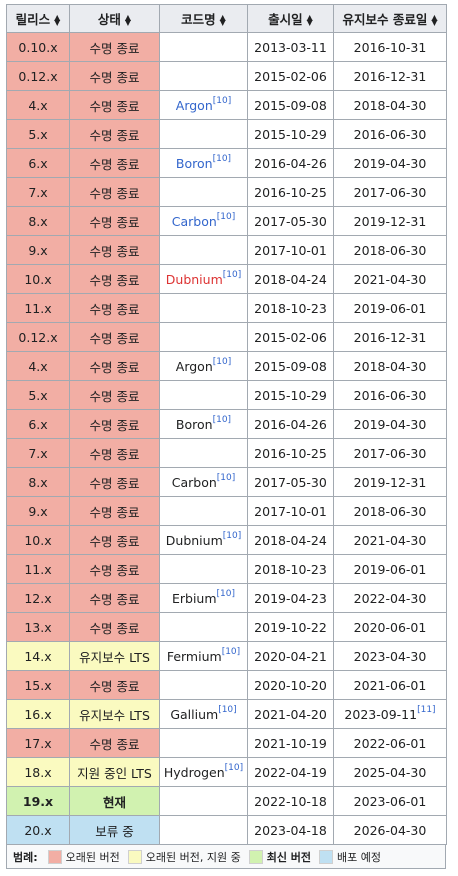 This screenshot has width=458, height=876. I want to click on codename-cell: Gallium[10], so click(203, 714).